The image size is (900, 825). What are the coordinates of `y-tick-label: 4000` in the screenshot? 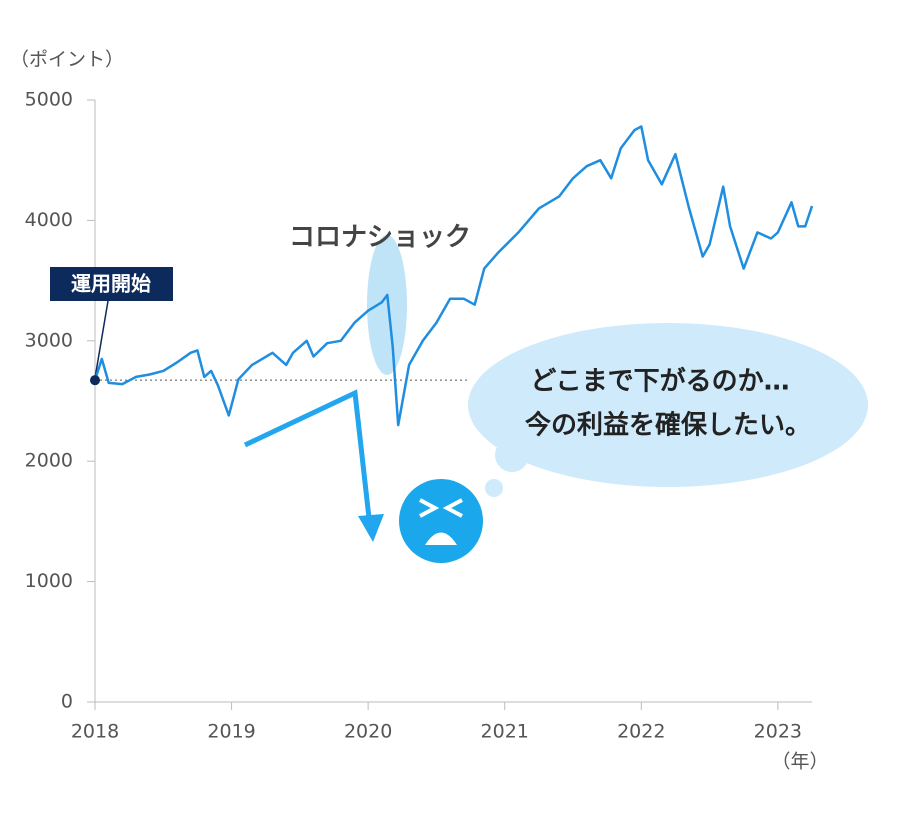 It's located at (49, 220).